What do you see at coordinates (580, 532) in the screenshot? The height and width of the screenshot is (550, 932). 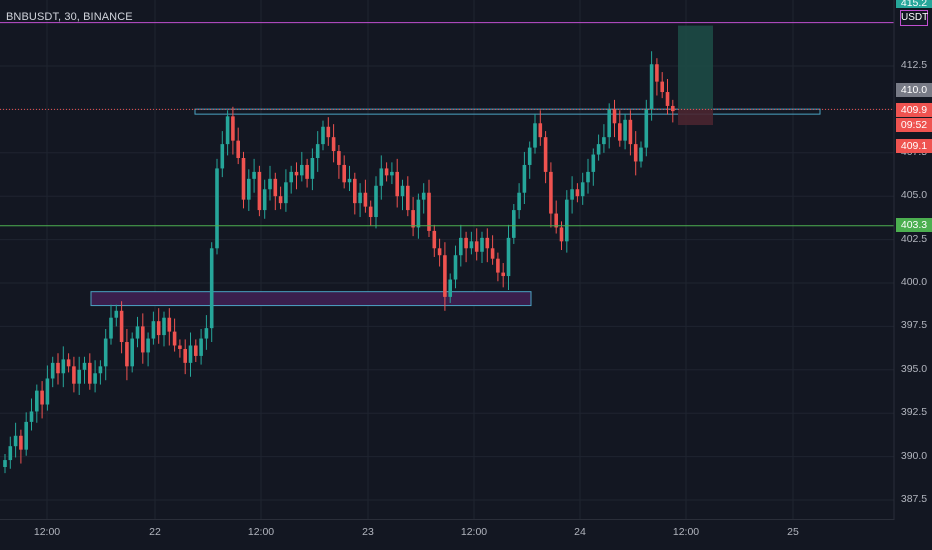 I see `time-tick-label: 24` at bounding box center [580, 532].